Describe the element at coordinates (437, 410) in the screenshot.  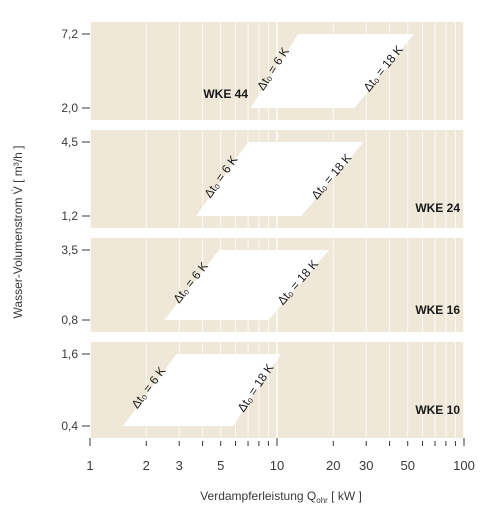
I see `panel-title: WKE 10` at that location.